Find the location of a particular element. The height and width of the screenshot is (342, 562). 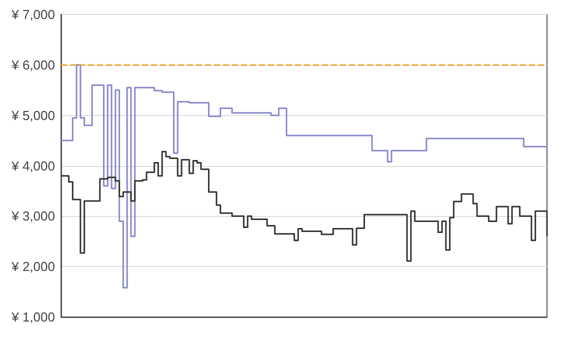

y-tick-label: ¥ 1,000 is located at coordinates (32, 317).